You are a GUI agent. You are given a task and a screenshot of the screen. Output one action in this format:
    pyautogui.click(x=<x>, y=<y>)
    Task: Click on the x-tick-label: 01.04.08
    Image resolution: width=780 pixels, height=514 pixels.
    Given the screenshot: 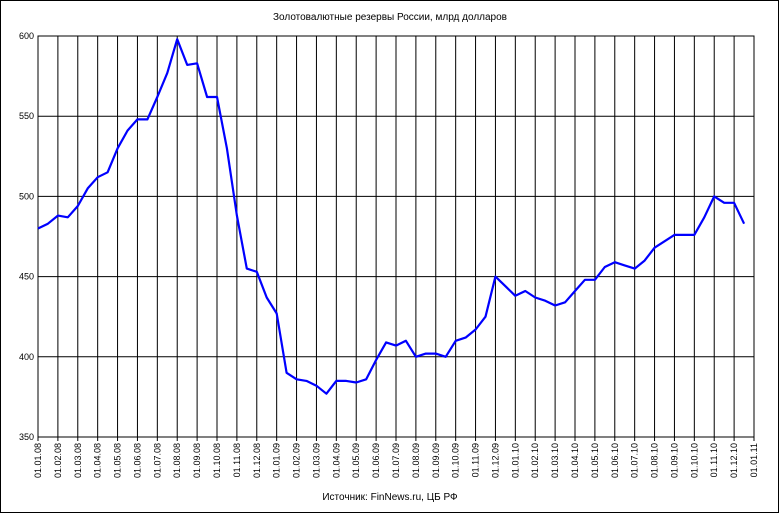 What is the action you would take?
    pyautogui.click(x=98, y=460)
    